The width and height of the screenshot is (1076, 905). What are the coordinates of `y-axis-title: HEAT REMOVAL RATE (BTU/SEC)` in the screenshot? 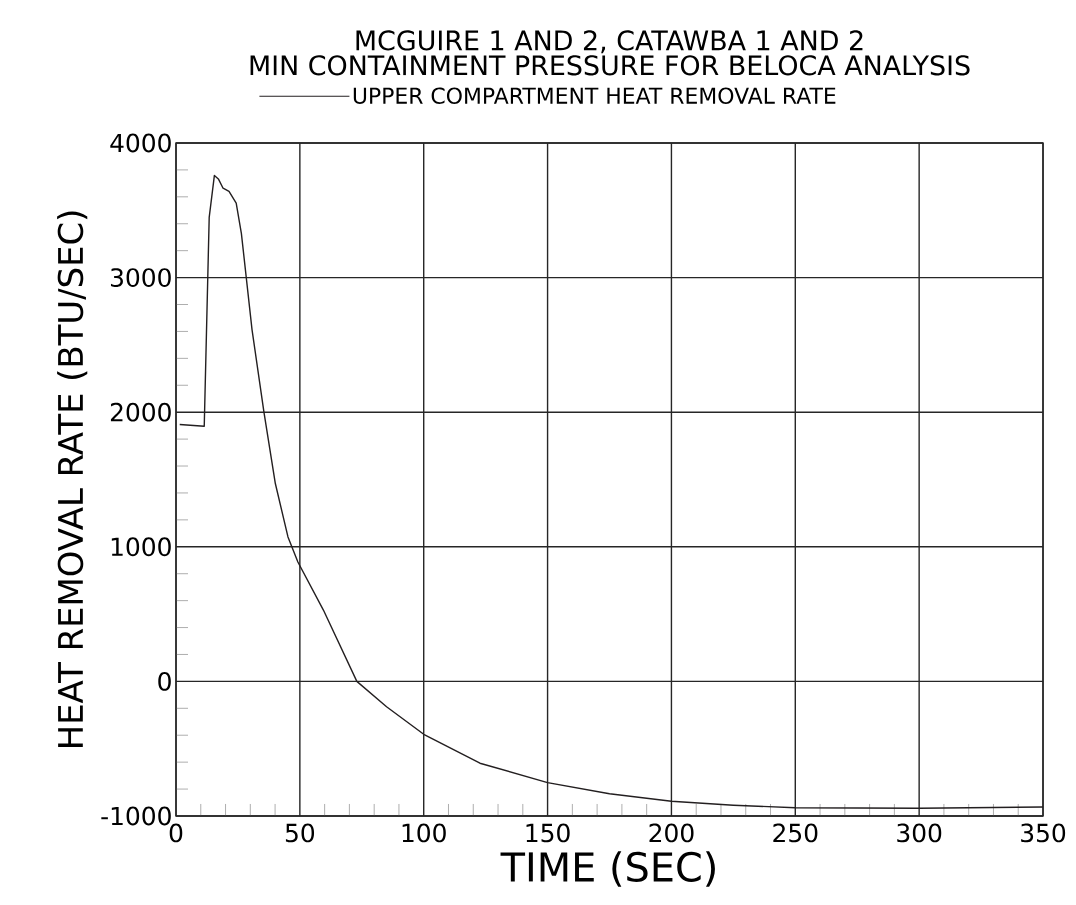 It's located at (72, 479).